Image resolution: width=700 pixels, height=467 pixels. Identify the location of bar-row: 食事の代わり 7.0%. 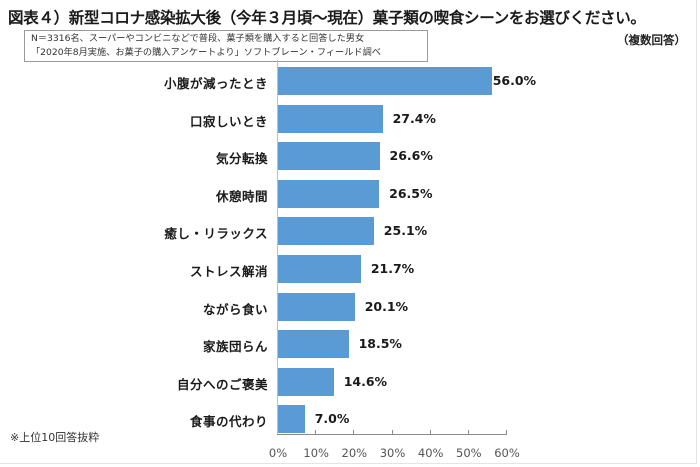
(350, 419).